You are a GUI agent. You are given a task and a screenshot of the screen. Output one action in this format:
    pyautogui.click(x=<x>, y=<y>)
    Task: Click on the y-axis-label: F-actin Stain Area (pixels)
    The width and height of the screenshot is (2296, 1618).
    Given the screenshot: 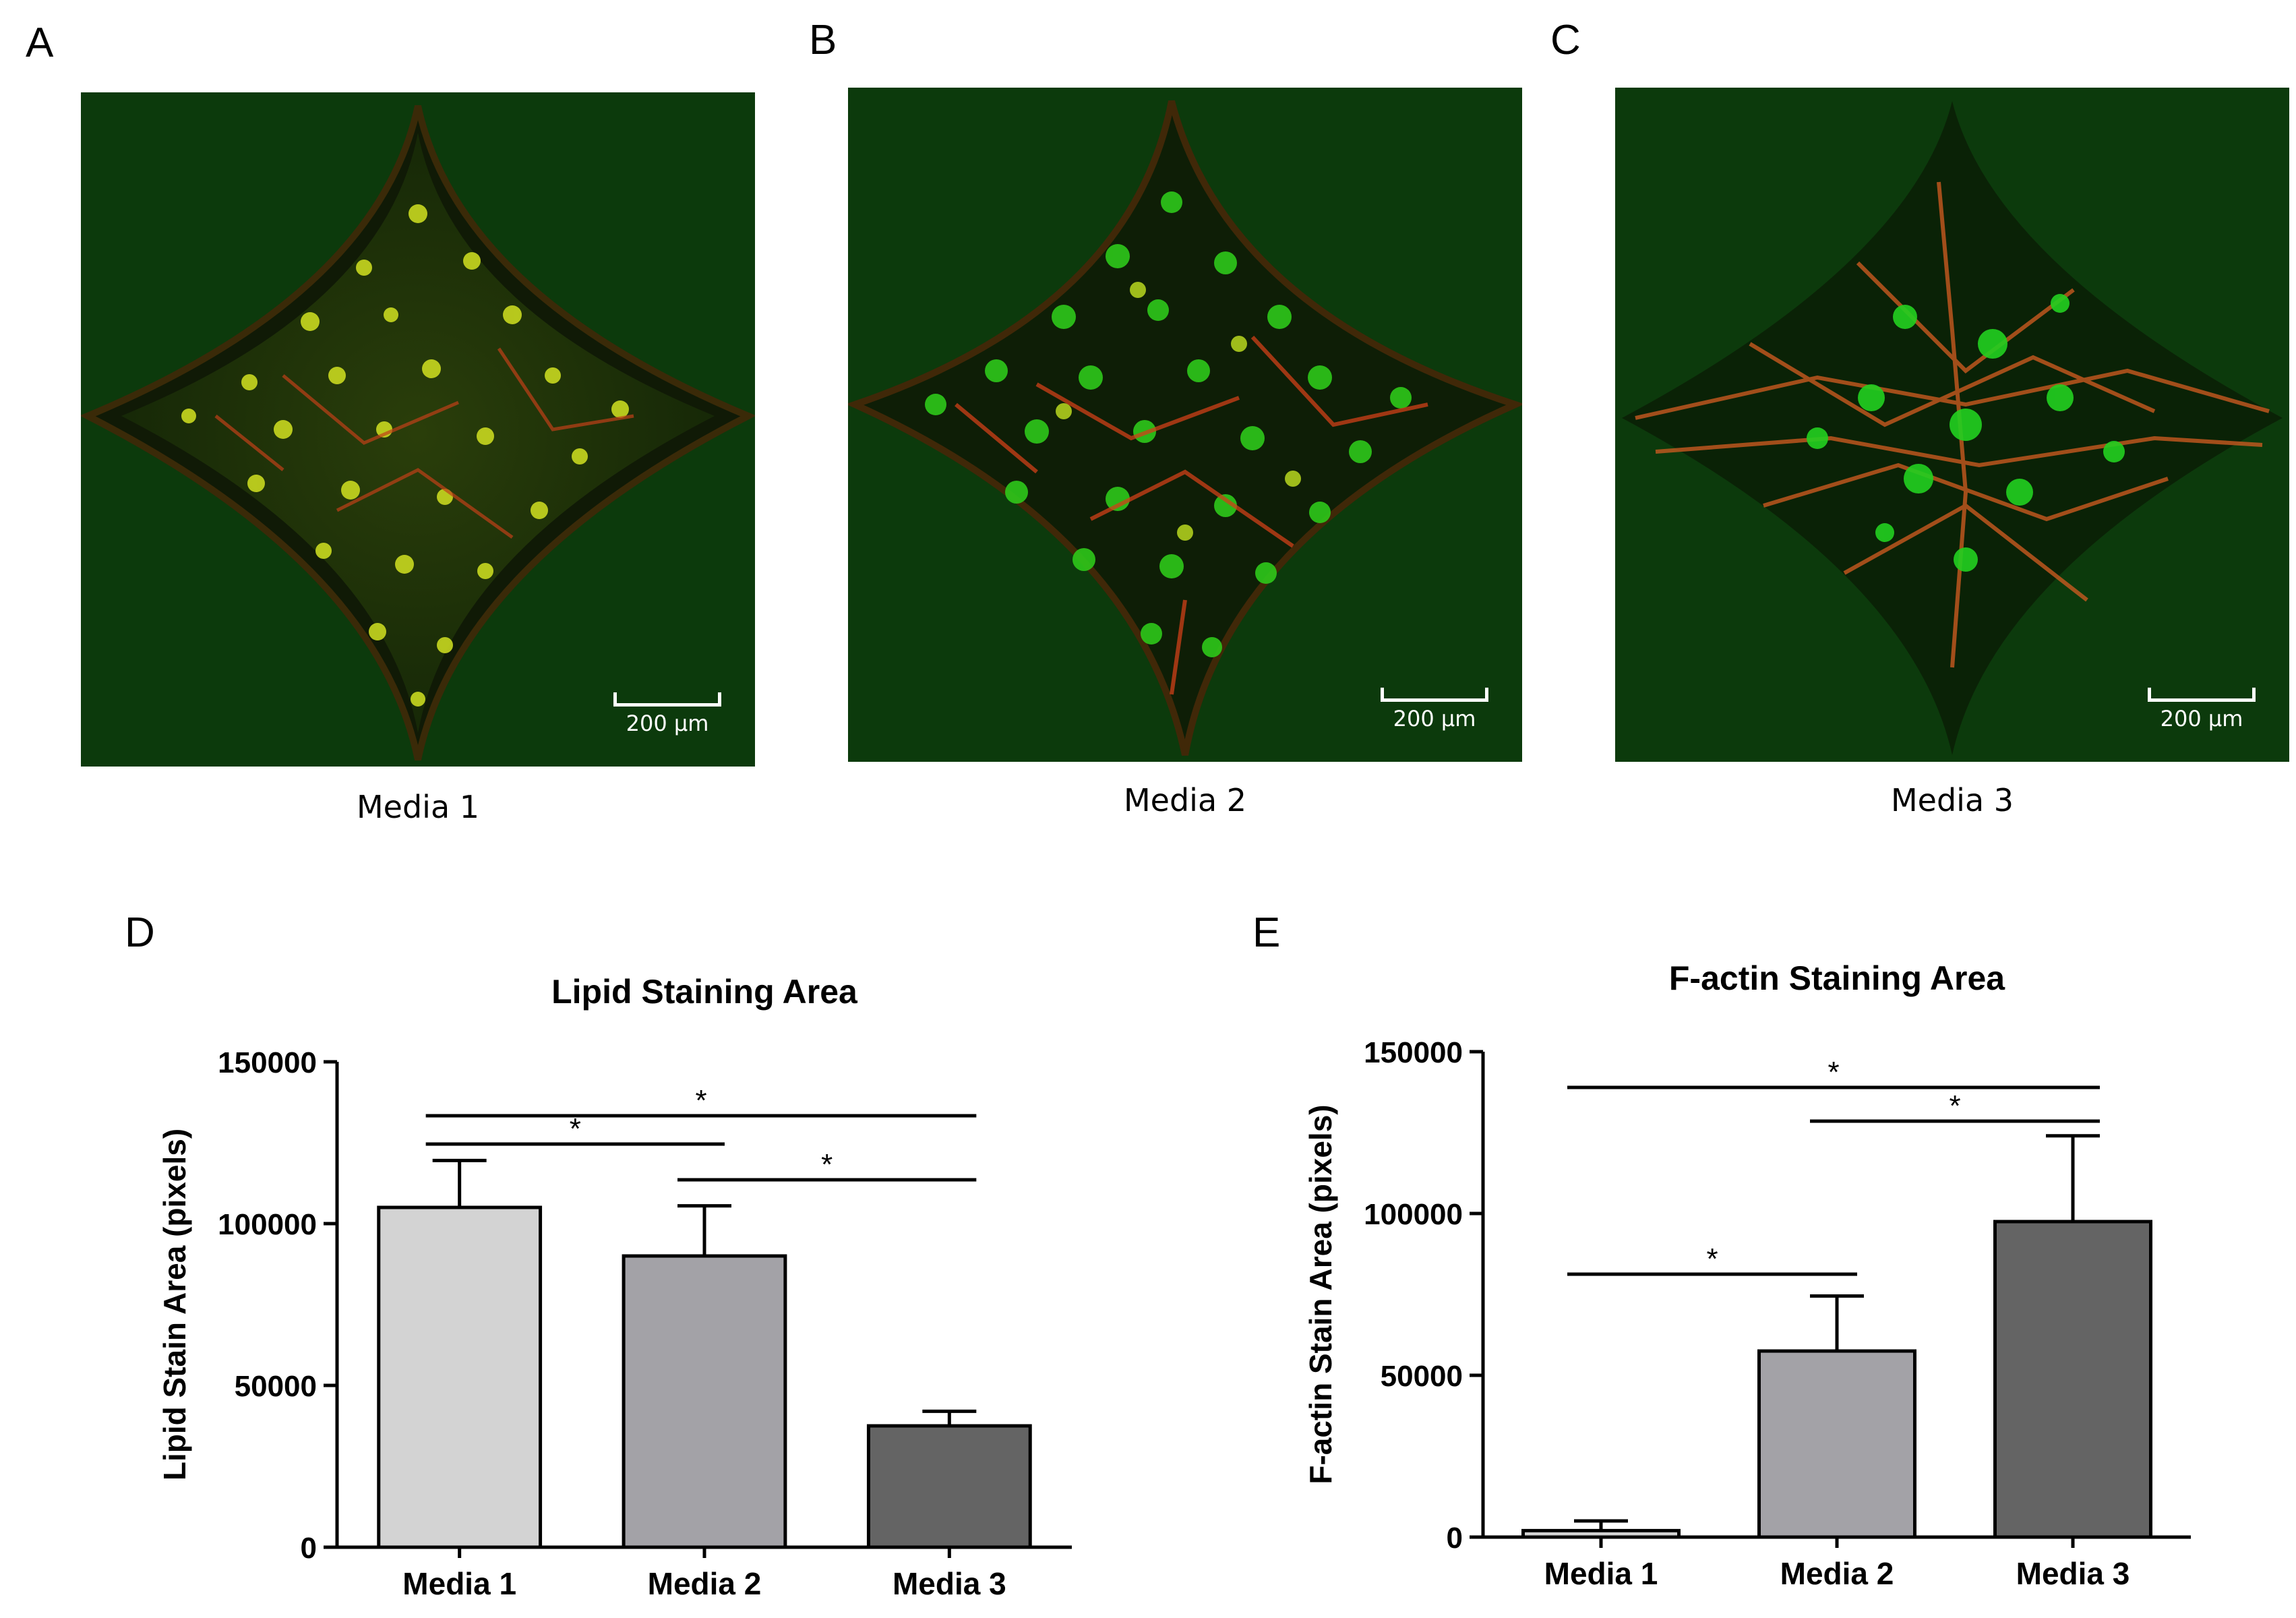 What is the action you would take?
    pyautogui.click(x=1320, y=1294)
    